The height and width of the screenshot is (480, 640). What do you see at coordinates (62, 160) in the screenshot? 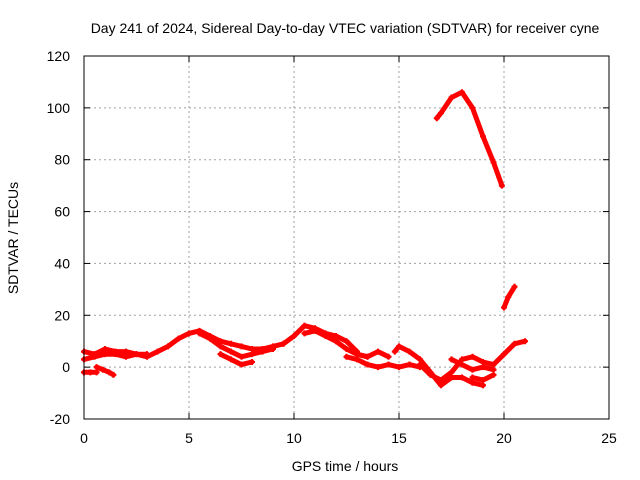
I see `y-tick-label: 80` at bounding box center [62, 160].